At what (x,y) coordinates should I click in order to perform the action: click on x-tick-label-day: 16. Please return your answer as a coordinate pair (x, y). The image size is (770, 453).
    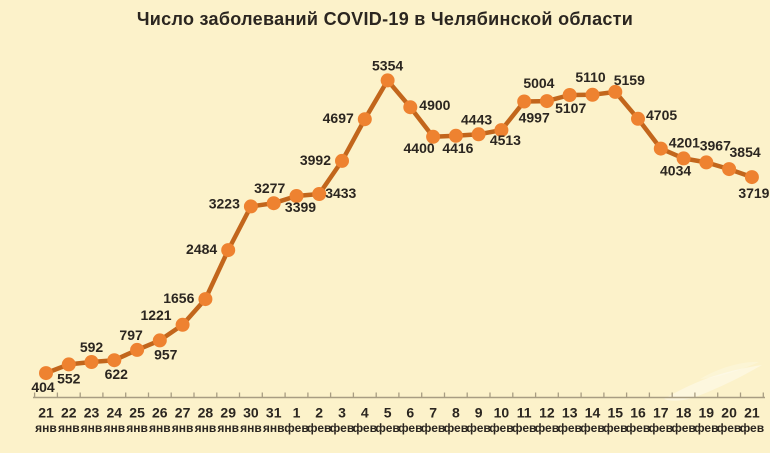
    Looking at the image, I should click on (638, 413).